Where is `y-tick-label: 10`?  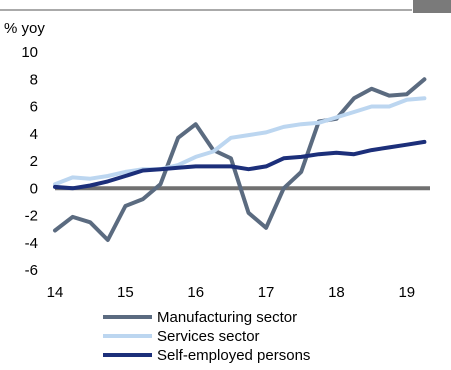
y-tick-label: 10 is located at coordinates (29, 52).